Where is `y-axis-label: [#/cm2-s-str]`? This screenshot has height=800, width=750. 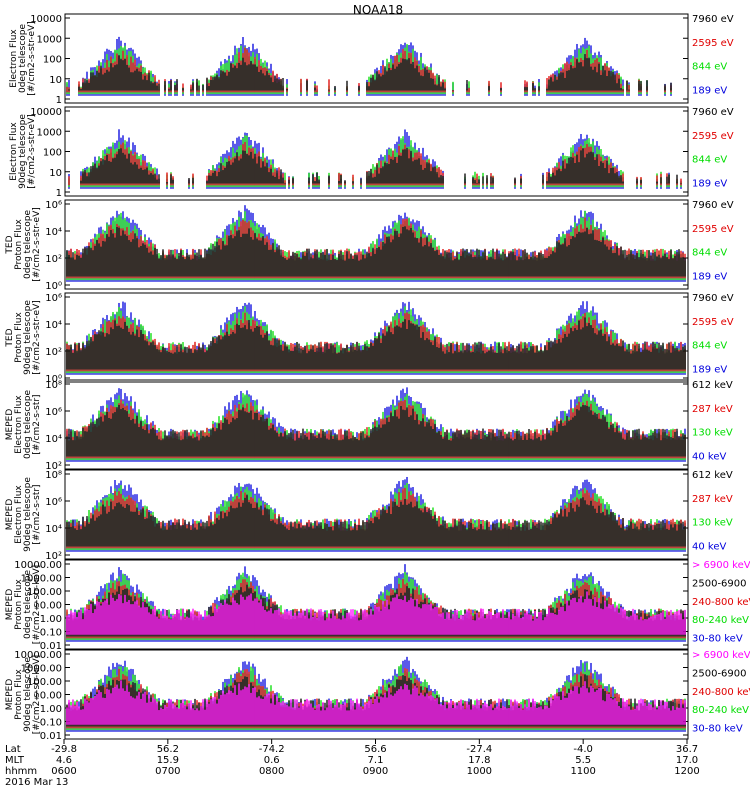
y-axis-label: [#/cm2-s-str] is located at coordinates (37, 424).